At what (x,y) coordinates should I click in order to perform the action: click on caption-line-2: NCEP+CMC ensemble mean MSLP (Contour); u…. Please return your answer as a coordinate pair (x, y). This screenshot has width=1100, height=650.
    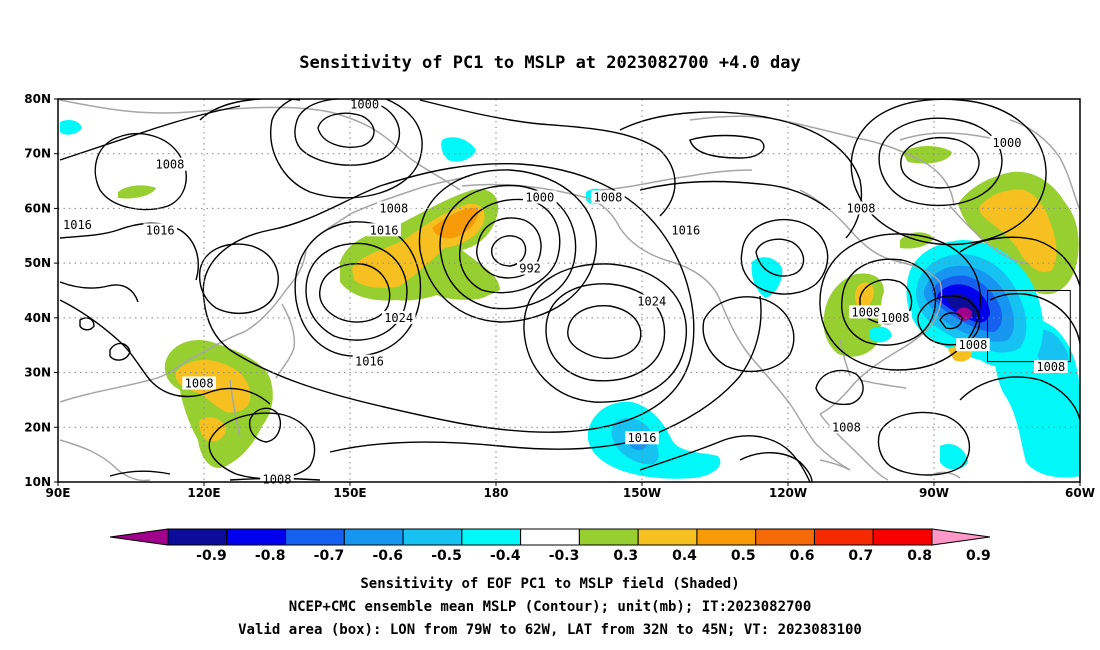
    Looking at the image, I should click on (550, 607).